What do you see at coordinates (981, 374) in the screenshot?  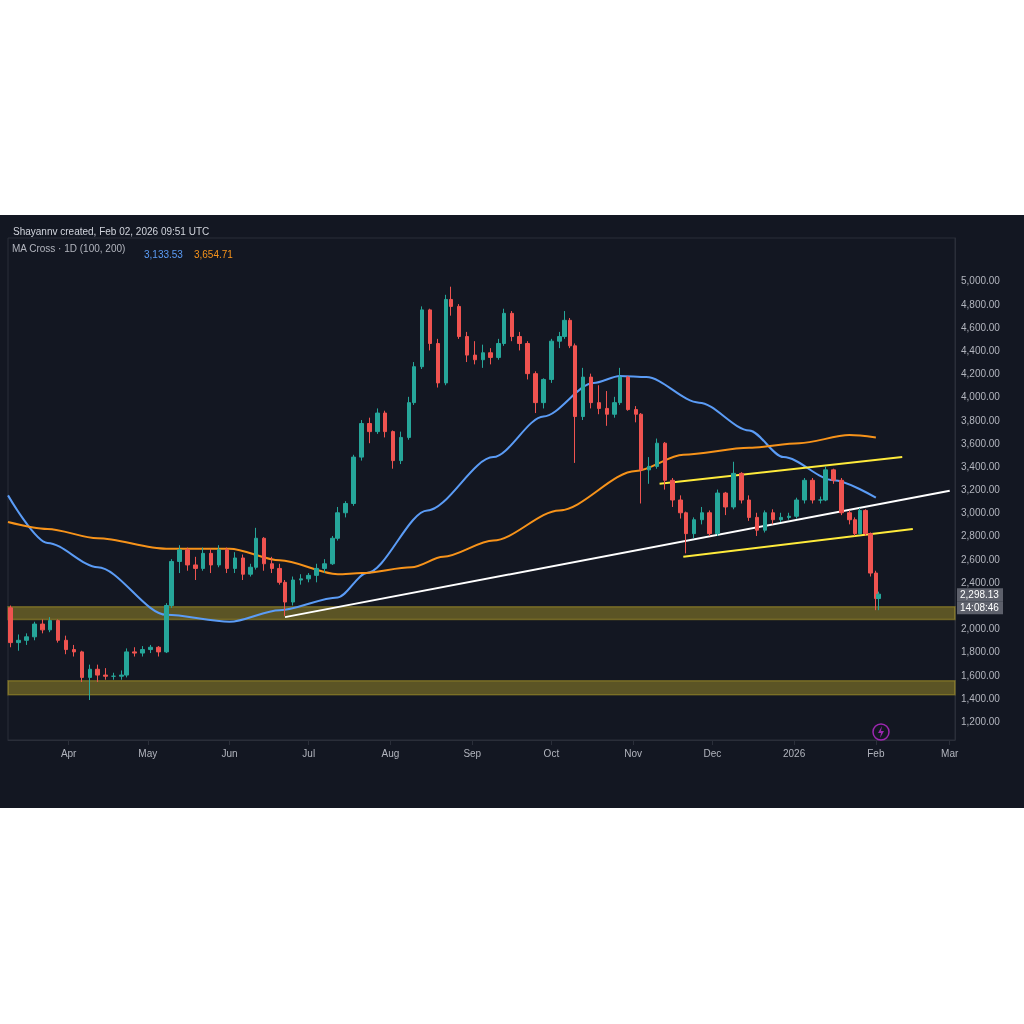 I see `y-tick-label: 4,200.00` at bounding box center [981, 374].